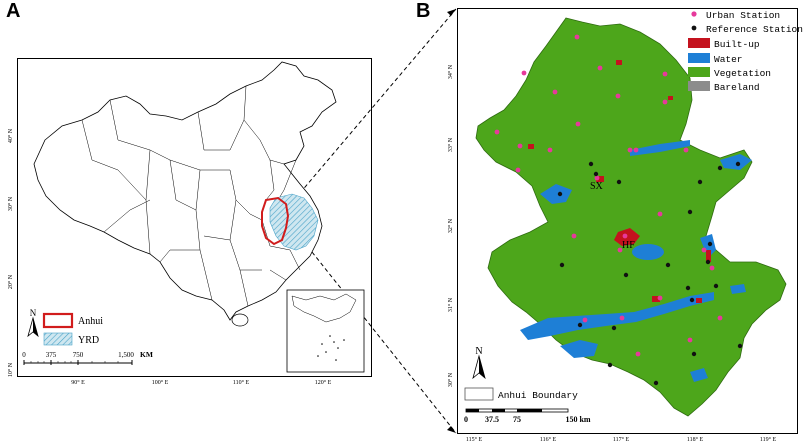 The width and height of the screenshot is (803, 446). I want to click on lon-tick: 110° E, so click(241, 382).